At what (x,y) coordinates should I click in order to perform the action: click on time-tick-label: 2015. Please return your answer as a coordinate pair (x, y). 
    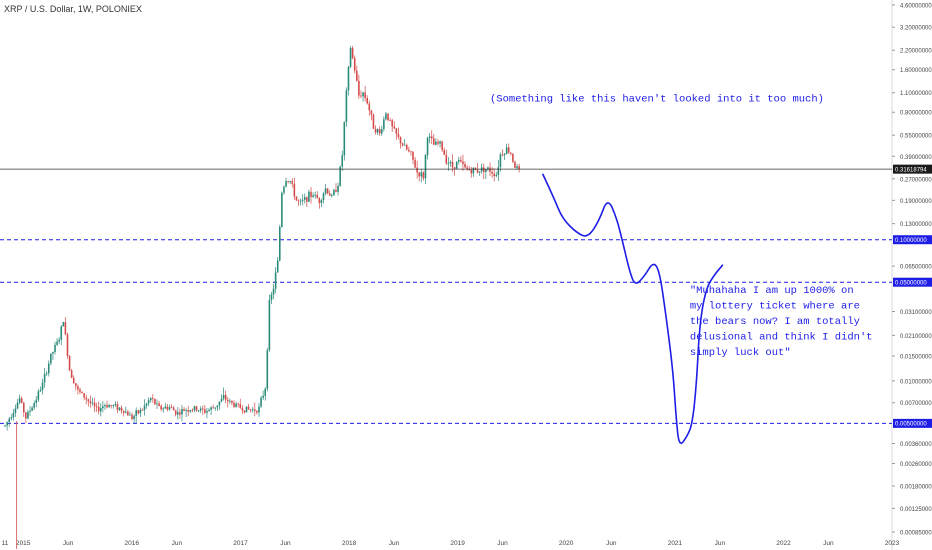
    Looking at the image, I should click on (23, 543).